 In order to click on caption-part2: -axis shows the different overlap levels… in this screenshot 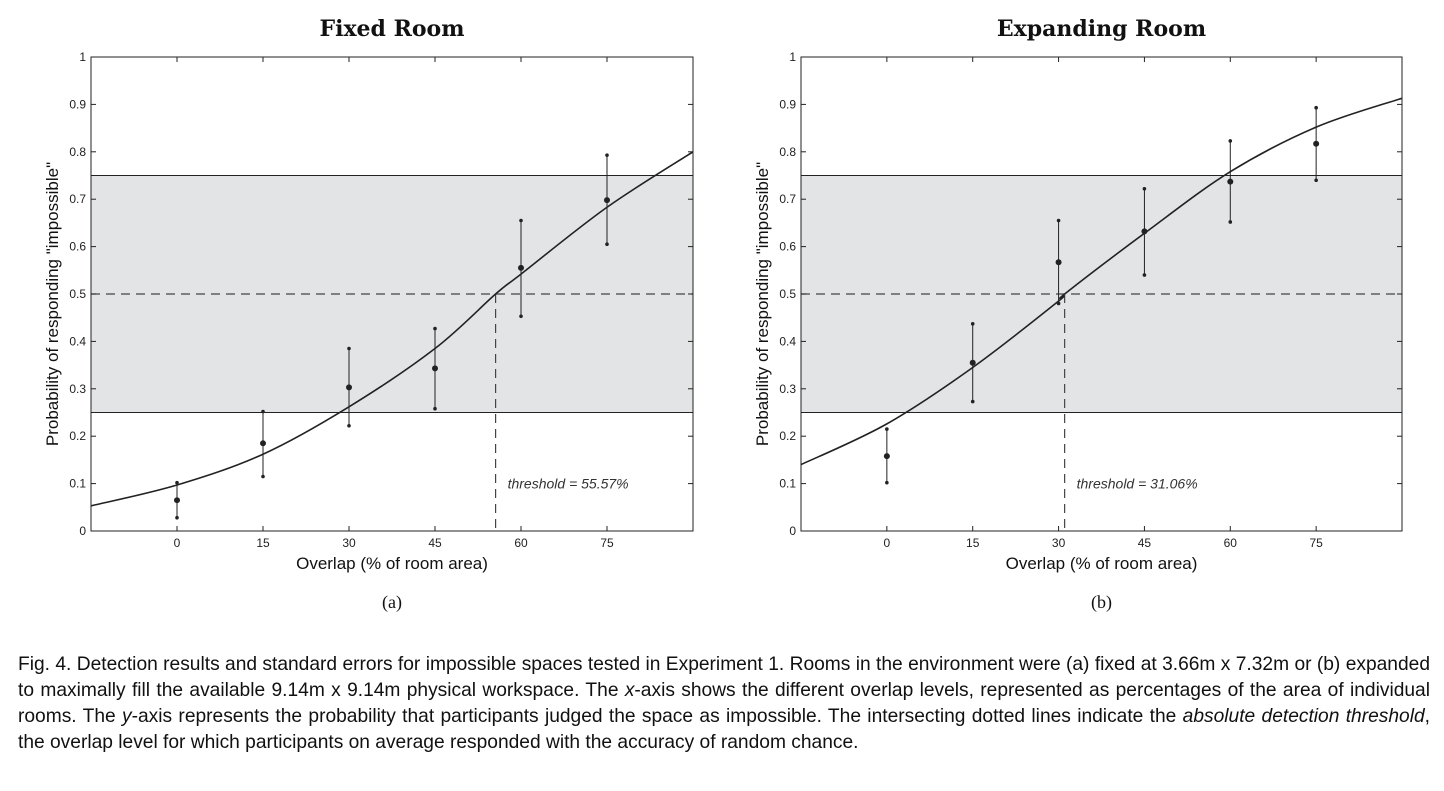, I will do `click(724, 703)`.